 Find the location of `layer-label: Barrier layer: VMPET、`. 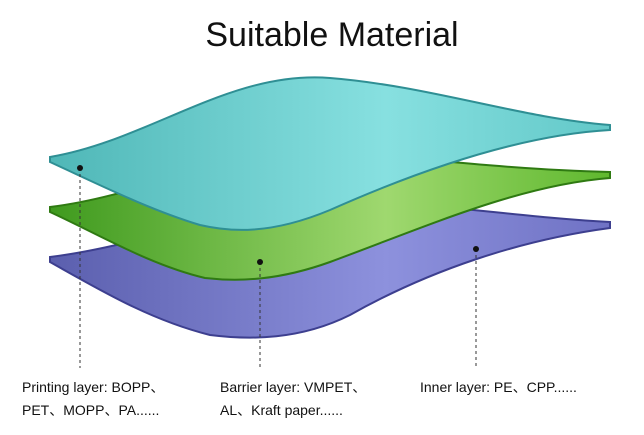

layer-label: Barrier layer: VMPET、 is located at coordinates (293, 387).